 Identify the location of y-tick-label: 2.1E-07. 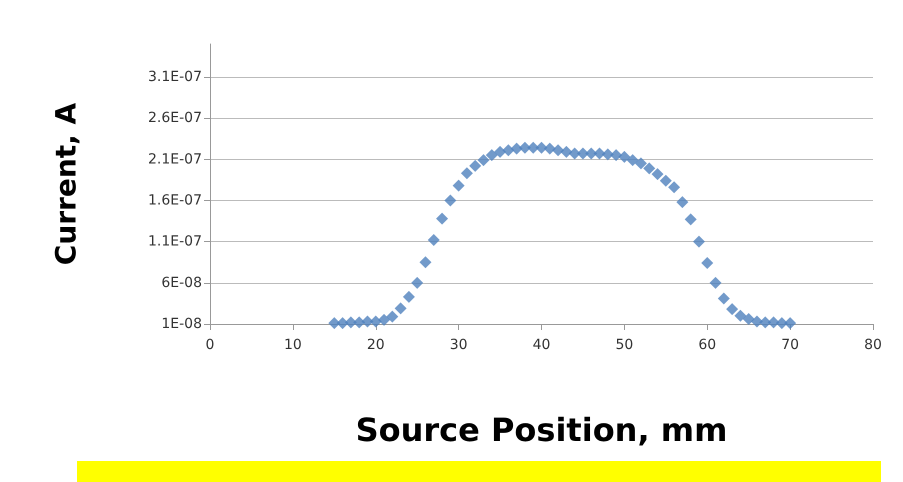
(175, 159).